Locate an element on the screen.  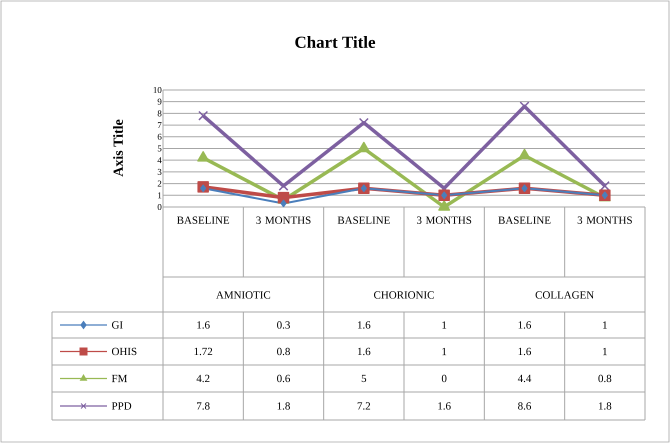
y-tick-label: 3 is located at coordinates (160, 171).